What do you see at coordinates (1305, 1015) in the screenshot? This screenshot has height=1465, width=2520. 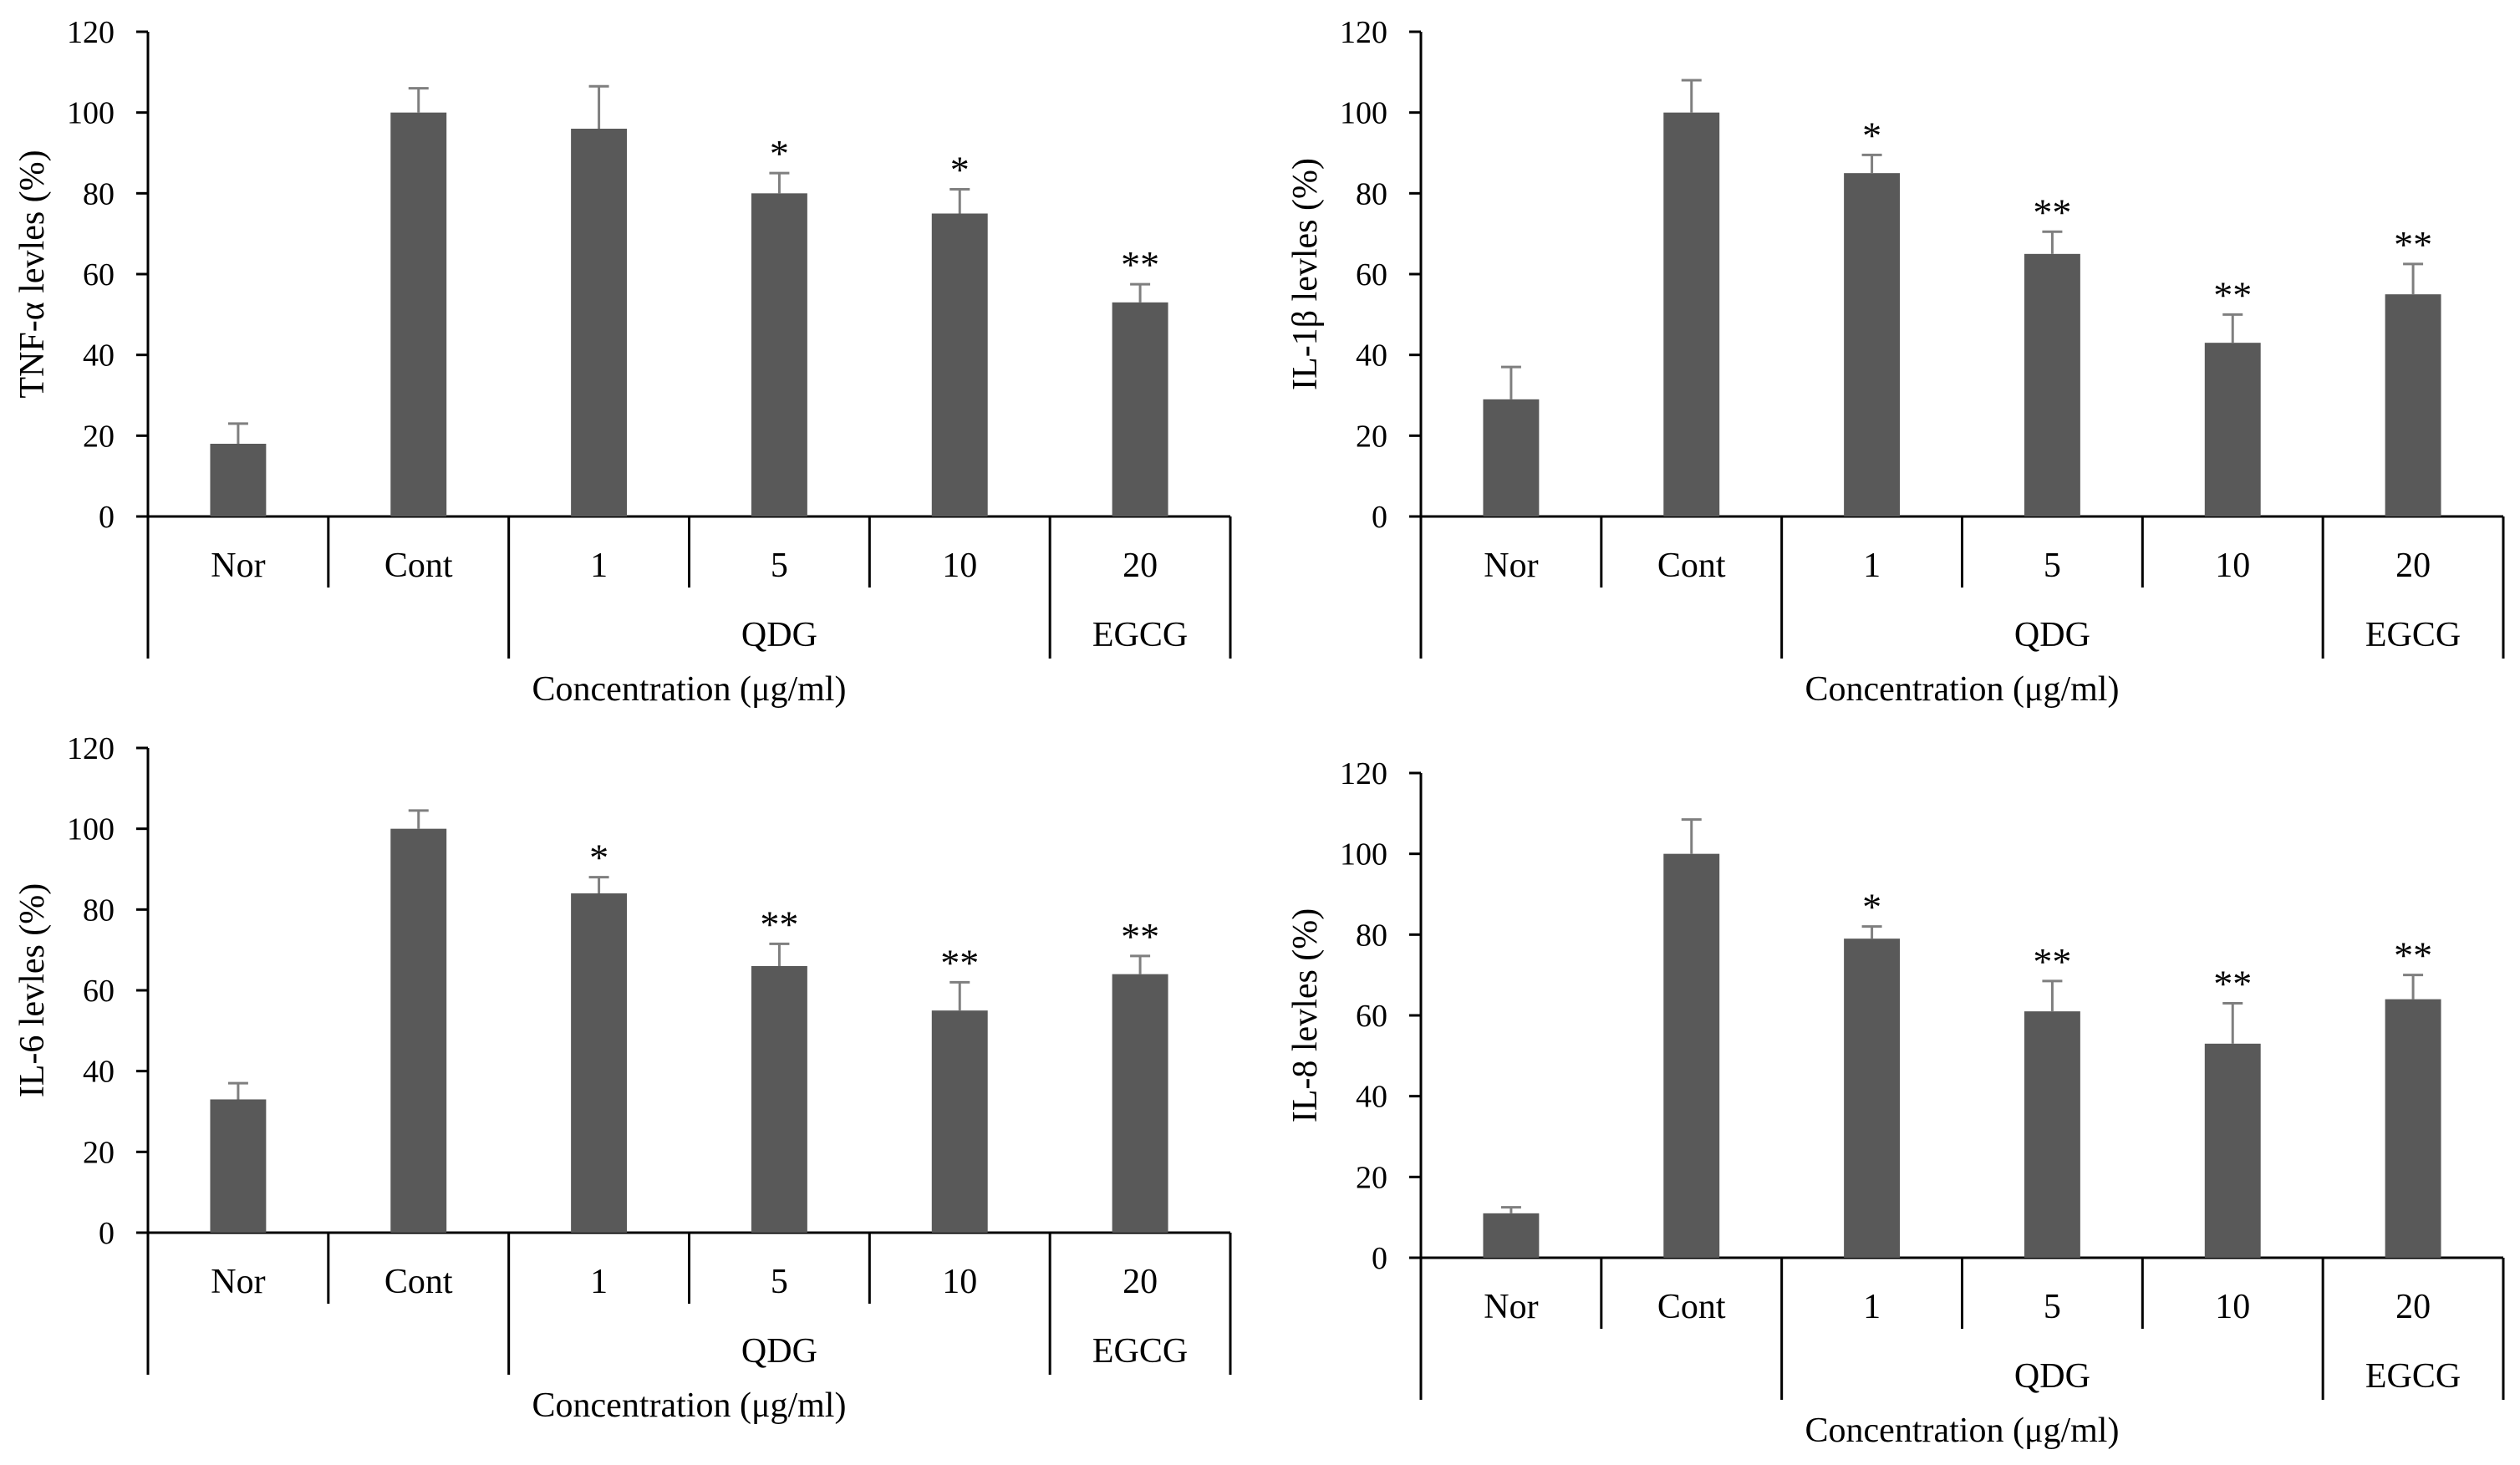 I see `y-axis-title: IL-8 levles (%)` at bounding box center [1305, 1015].